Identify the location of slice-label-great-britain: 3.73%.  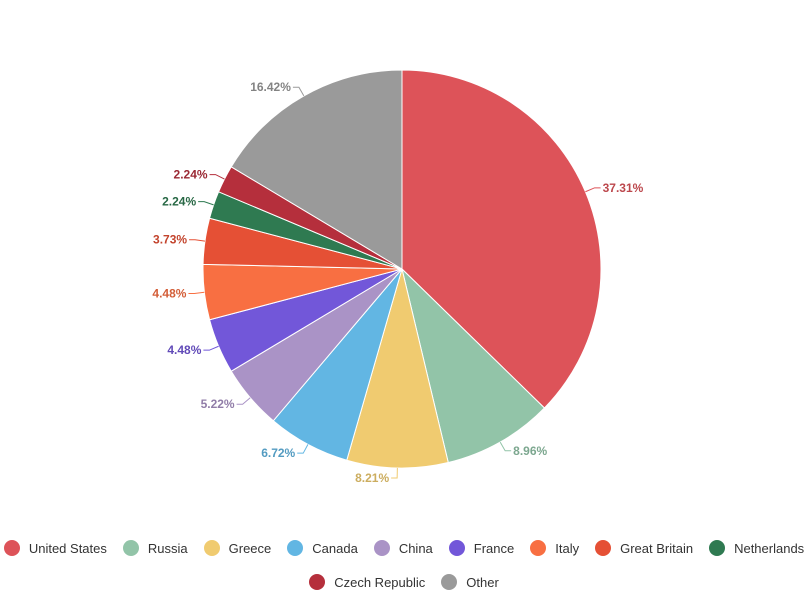
(170, 240).